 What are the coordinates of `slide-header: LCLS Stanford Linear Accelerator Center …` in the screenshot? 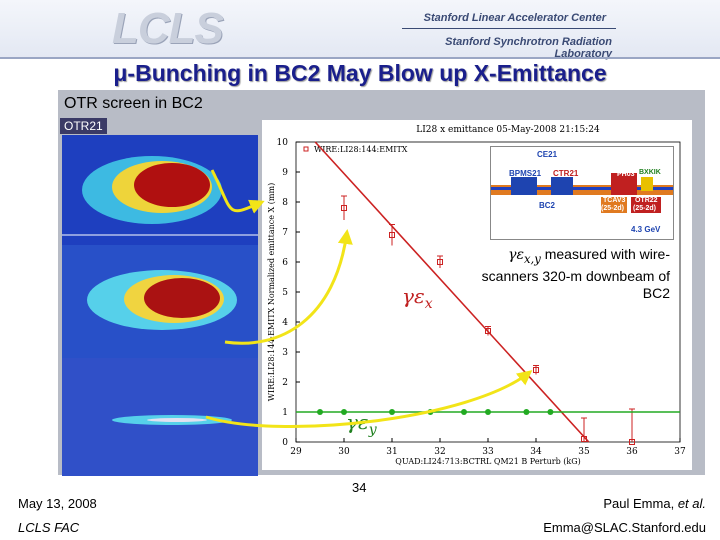 It's located at (360, 30).